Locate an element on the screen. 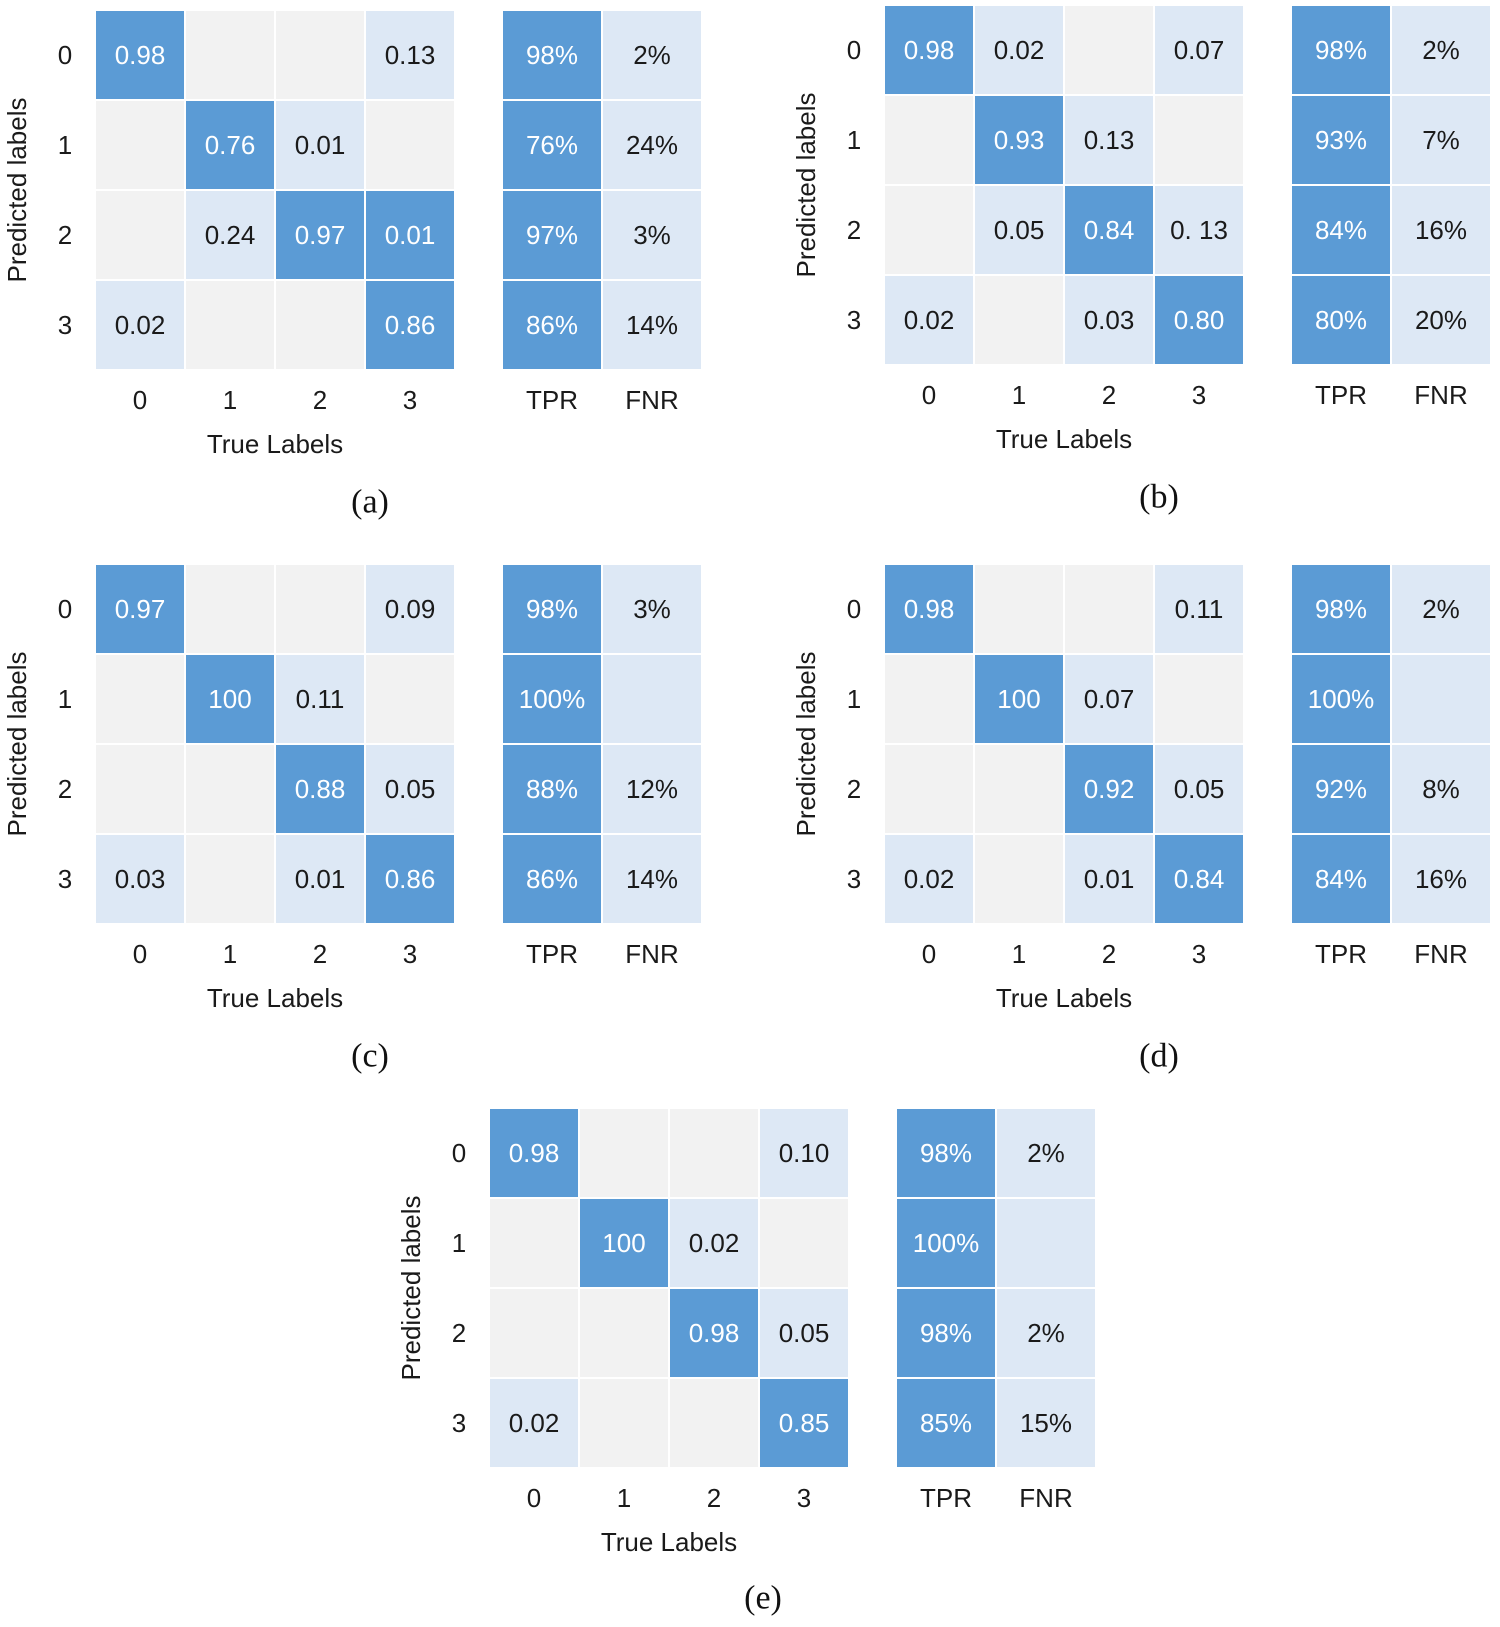 The width and height of the screenshot is (1500, 1627). fnr-value: 15% is located at coordinates (1046, 1423).